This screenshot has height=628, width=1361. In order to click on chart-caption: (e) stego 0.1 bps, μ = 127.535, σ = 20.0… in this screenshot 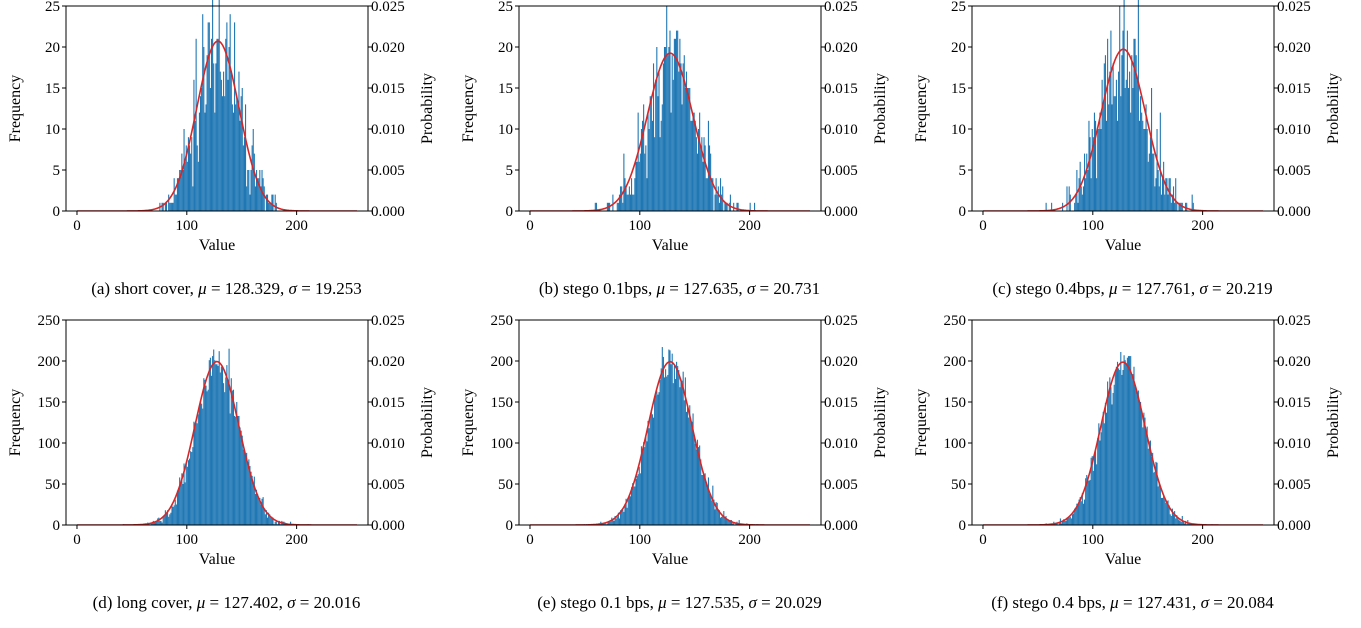, I will do `click(679, 603)`.